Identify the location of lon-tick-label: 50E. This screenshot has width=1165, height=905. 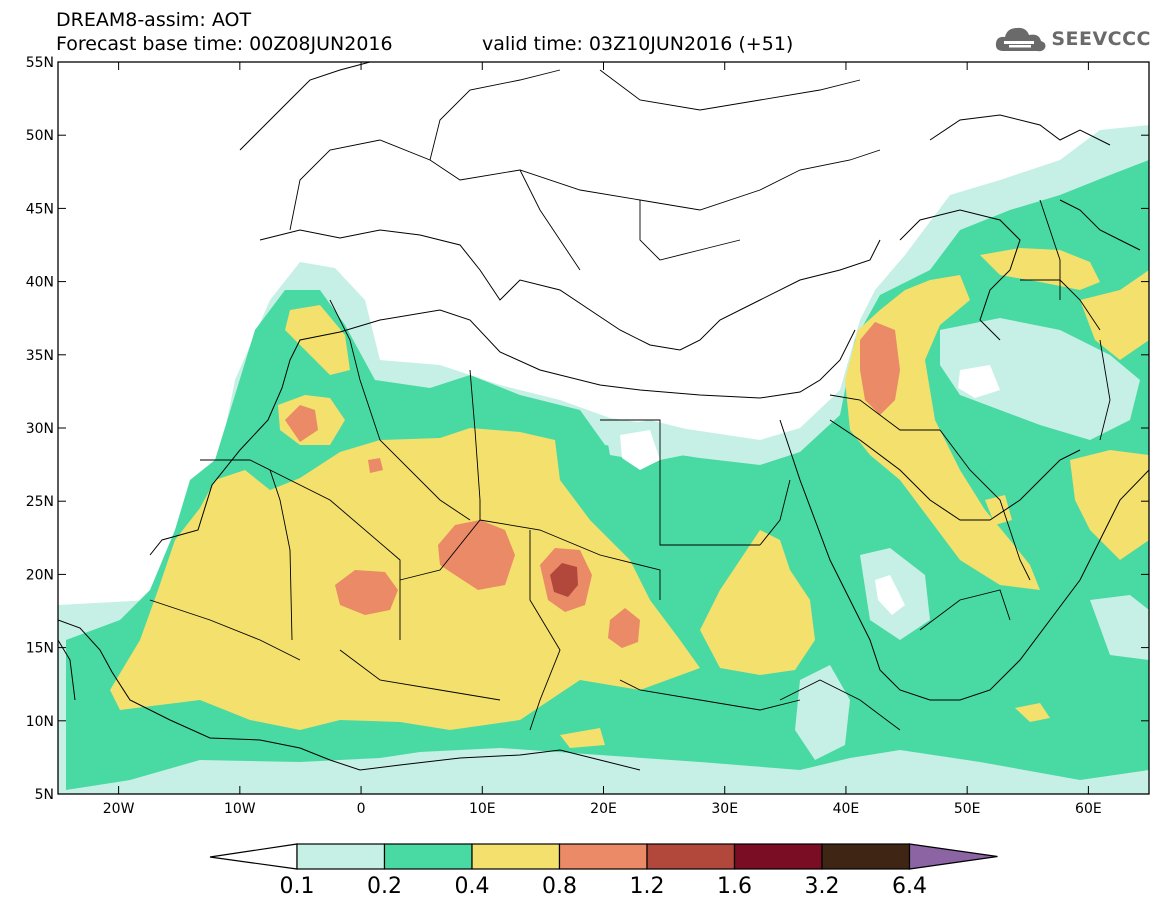
(967, 809).